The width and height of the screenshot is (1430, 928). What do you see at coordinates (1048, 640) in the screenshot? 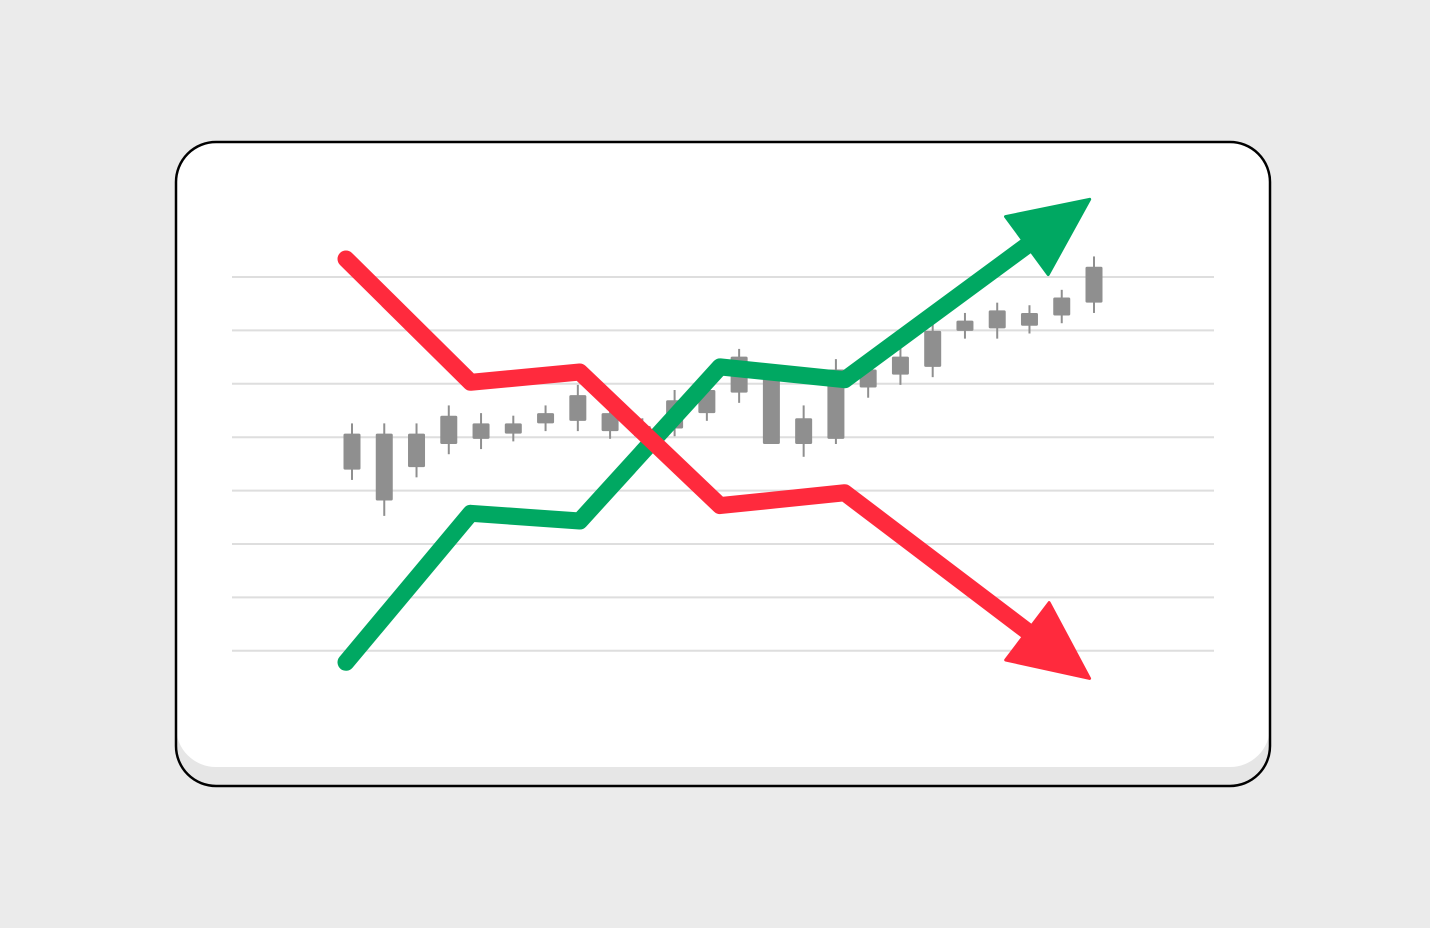
I see `arrow-down-right-icon` at bounding box center [1048, 640].